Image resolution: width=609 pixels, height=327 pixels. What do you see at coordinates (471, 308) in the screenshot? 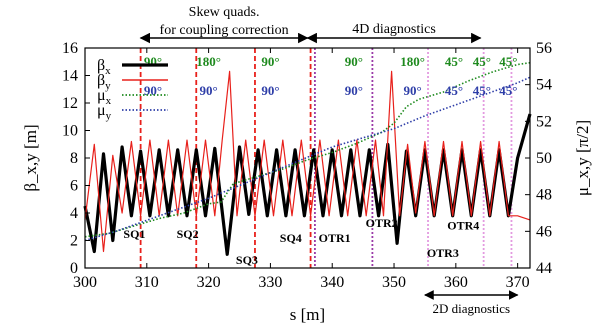
I see `2d-diagnostics-text: 2D diagnostics` at bounding box center [471, 308].